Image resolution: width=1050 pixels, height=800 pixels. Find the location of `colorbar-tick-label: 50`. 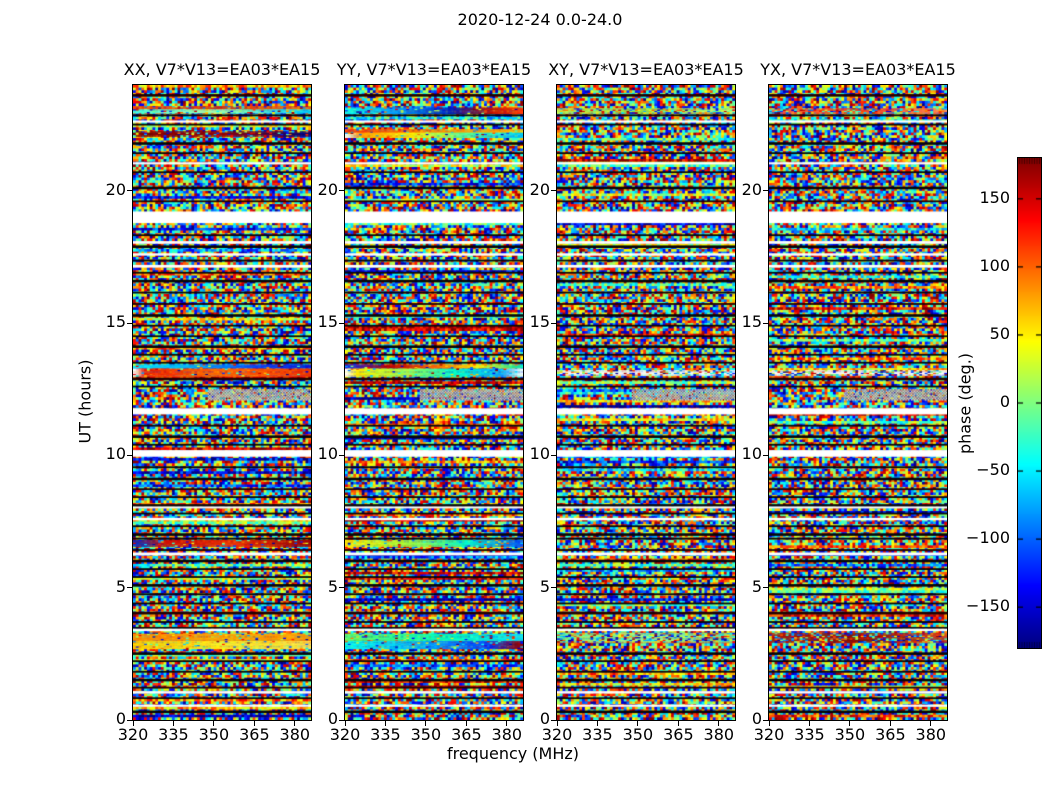

colorbar-tick-label: 50 is located at coordinates (999, 333).